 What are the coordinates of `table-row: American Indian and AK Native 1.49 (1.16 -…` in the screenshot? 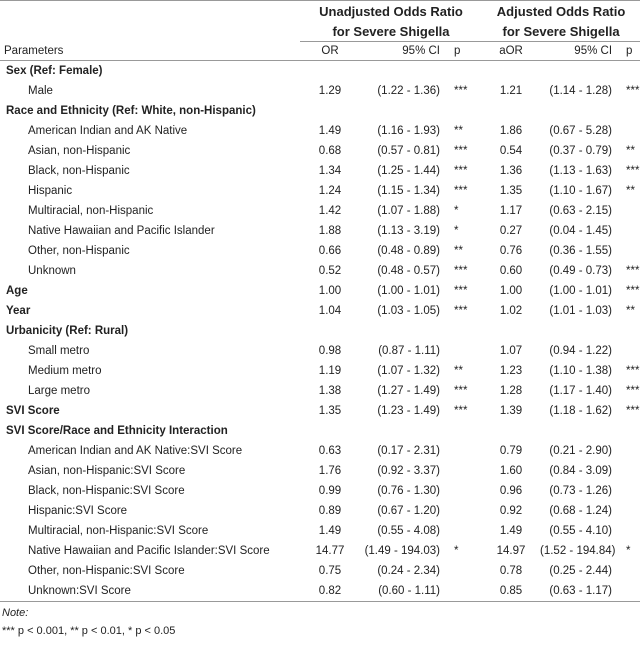 It's located at (320, 131).